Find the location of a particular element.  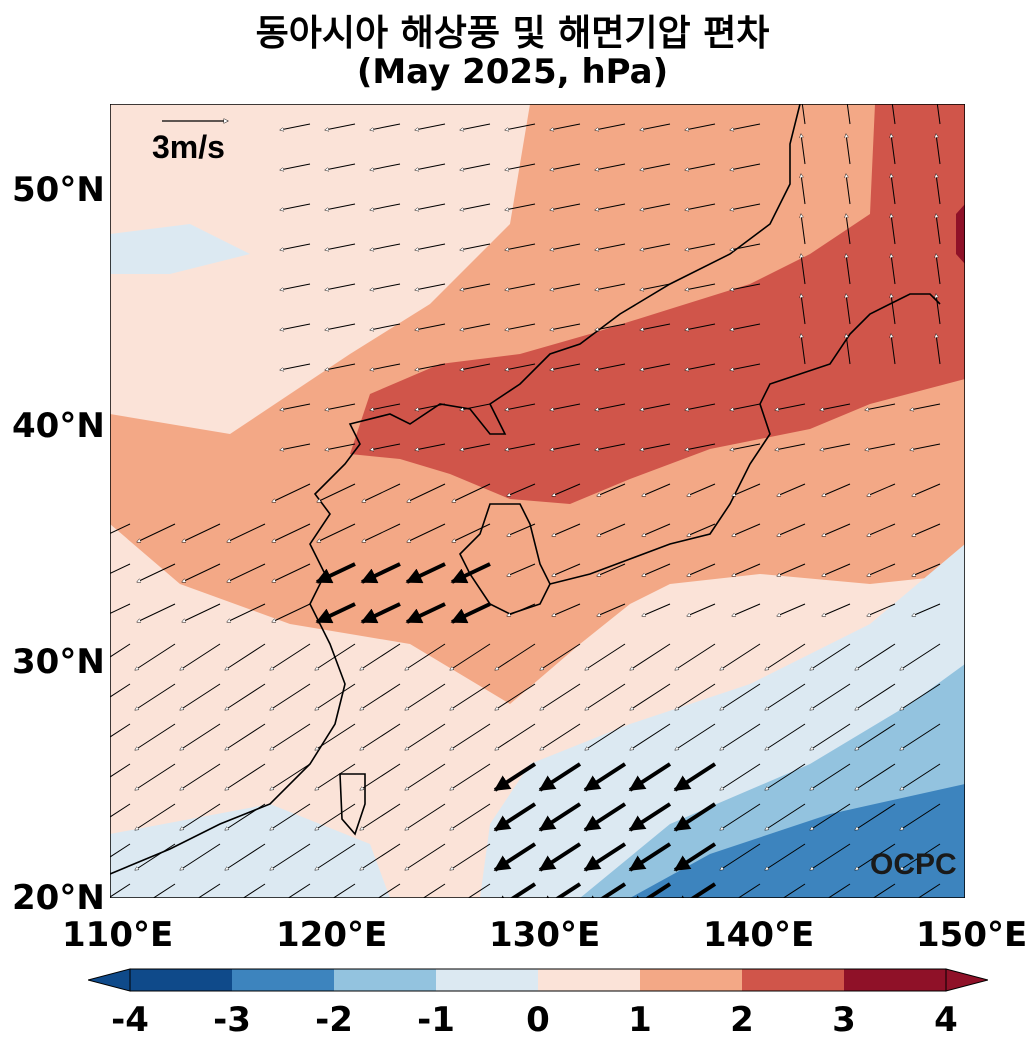

ocpc-watermark: OCPC is located at coordinates (913, 864).